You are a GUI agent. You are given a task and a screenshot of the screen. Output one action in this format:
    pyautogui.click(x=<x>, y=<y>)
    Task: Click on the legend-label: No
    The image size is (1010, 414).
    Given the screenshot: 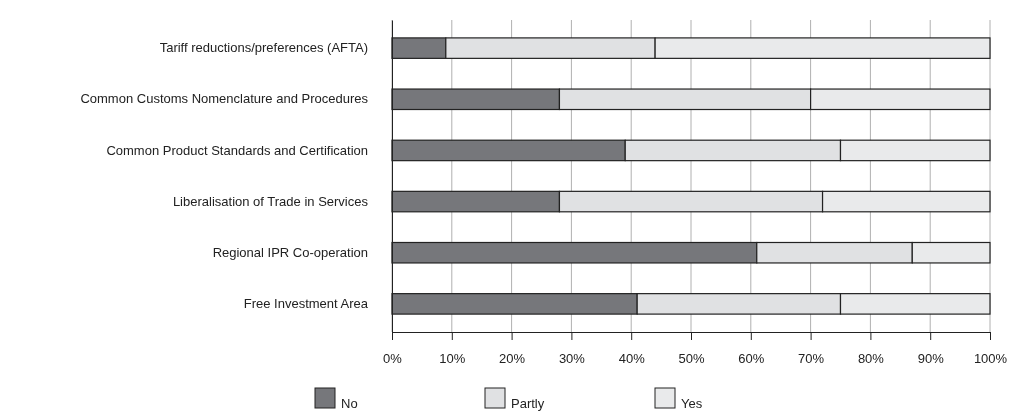 What is the action you would take?
    pyautogui.click(x=349, y=403)
    